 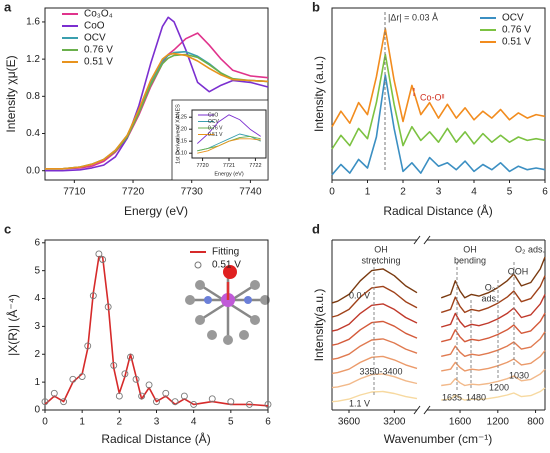 I want to click on y-tick-label: 5, so click(x=37, y=270).